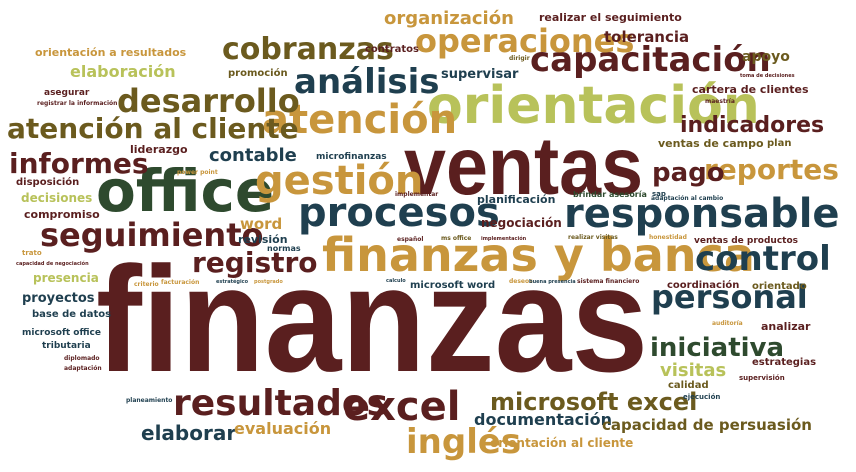 This screenshot has height=472, width=856. Describe the element at coordinates (688, 385) in the screenshot. I see `cloud-word-95: calidad` at that location.